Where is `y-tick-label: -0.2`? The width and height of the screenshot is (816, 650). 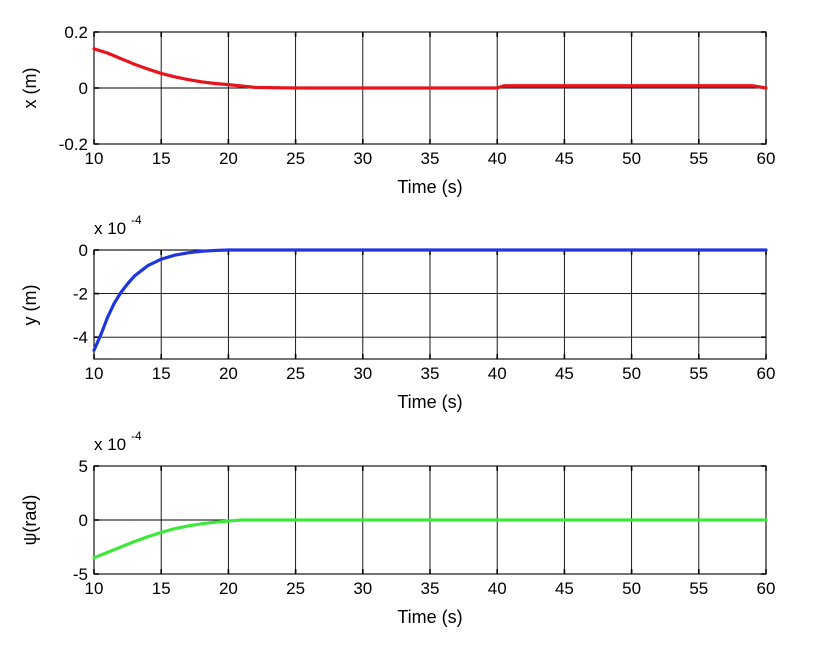 y-tick-label: -0.2 is located at coordinates (73, 144).